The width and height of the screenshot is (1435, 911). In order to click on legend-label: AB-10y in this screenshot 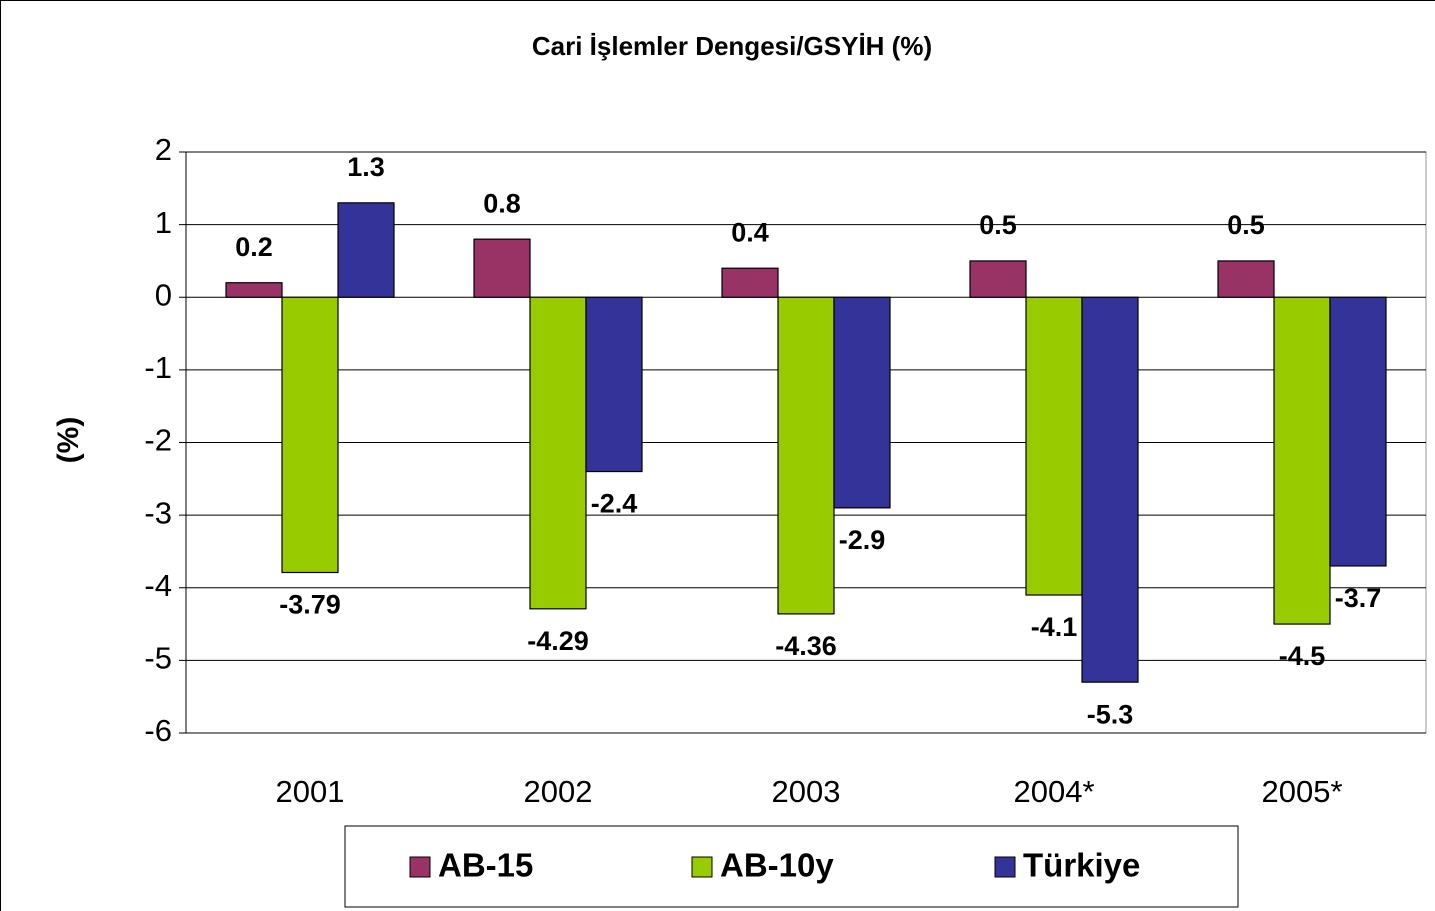, I will do `click(777, 865)`.